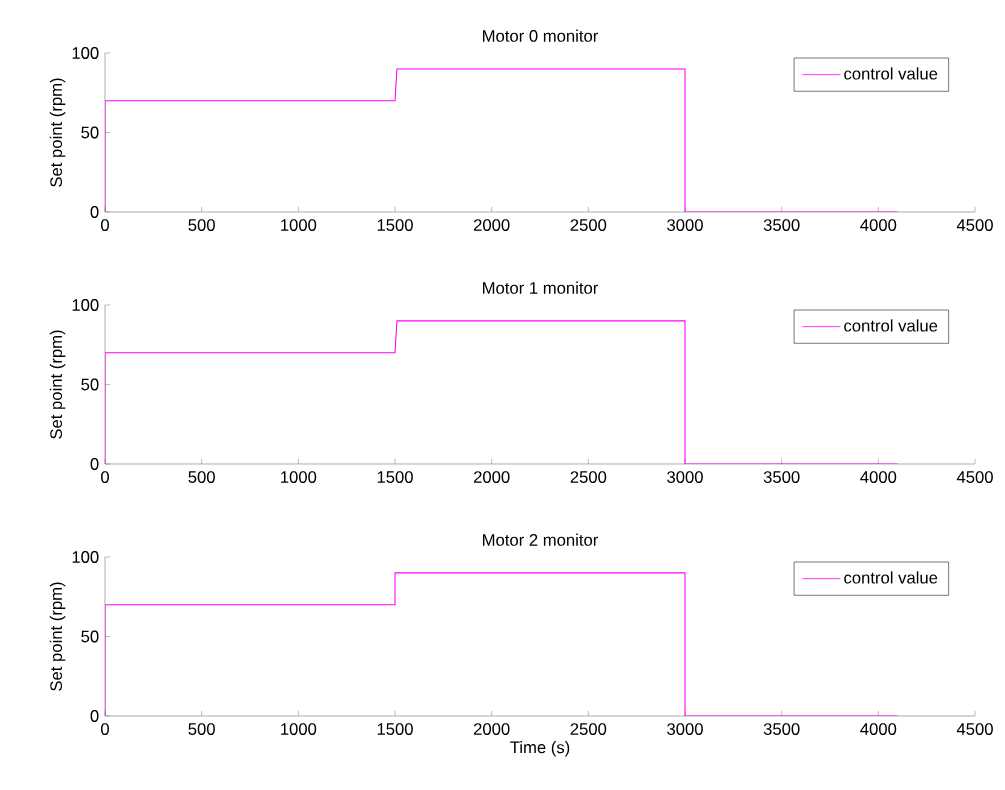 The height and width of the screenshot is (790, 1005). Describe the element at coordinates (541, 35) in the screenshot. I see `chart-title: Motor 0 monitor` at that location.